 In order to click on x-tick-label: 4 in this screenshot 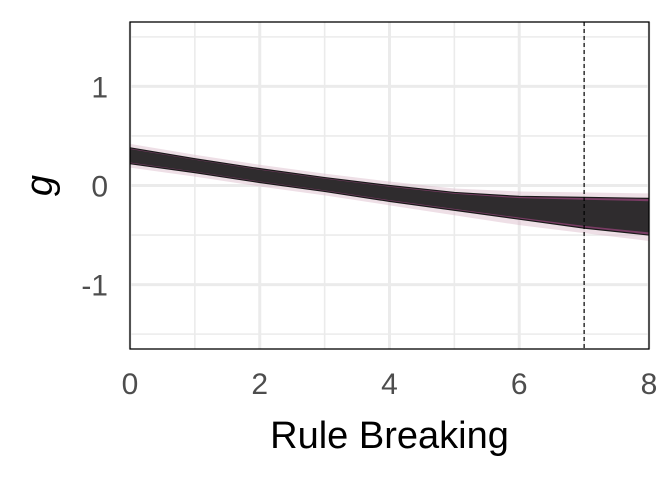, I will do `click(389, 384)`.